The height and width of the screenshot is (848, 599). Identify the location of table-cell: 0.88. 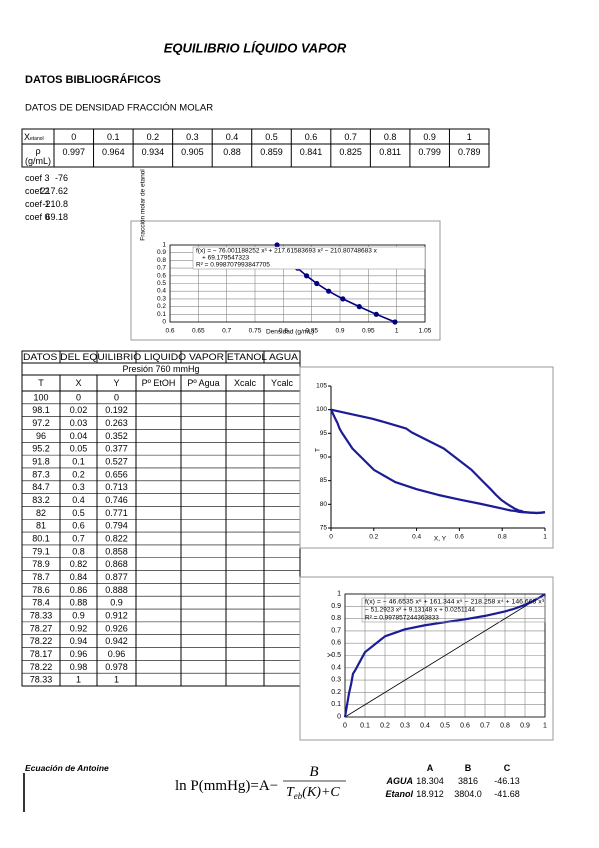
(79, 603).